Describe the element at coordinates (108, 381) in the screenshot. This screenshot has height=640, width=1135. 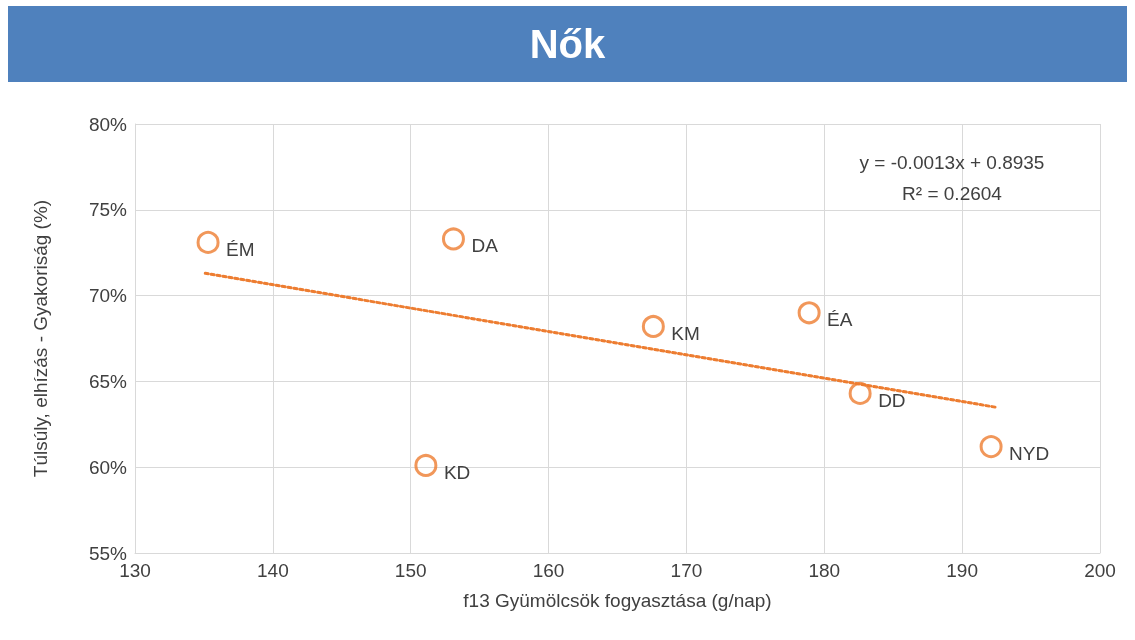
I see `y-tick-label: 65%` at that location.